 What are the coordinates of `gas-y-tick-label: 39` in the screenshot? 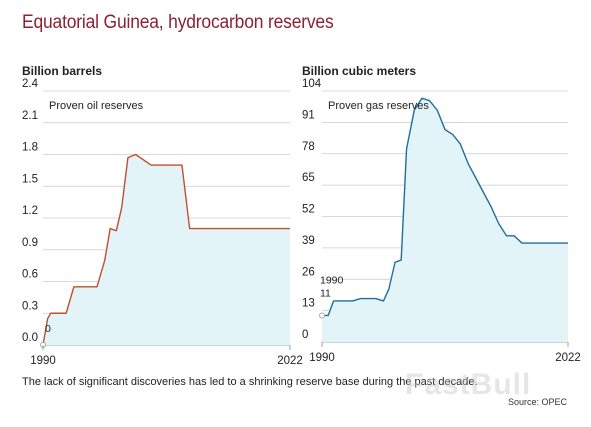 It's located at (308, 241).